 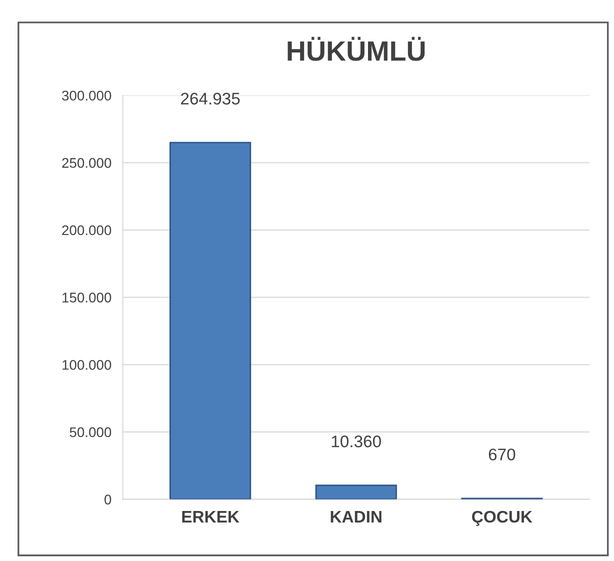 I want to click on y-tick-label: 250.000, so click(x=87, y=163).